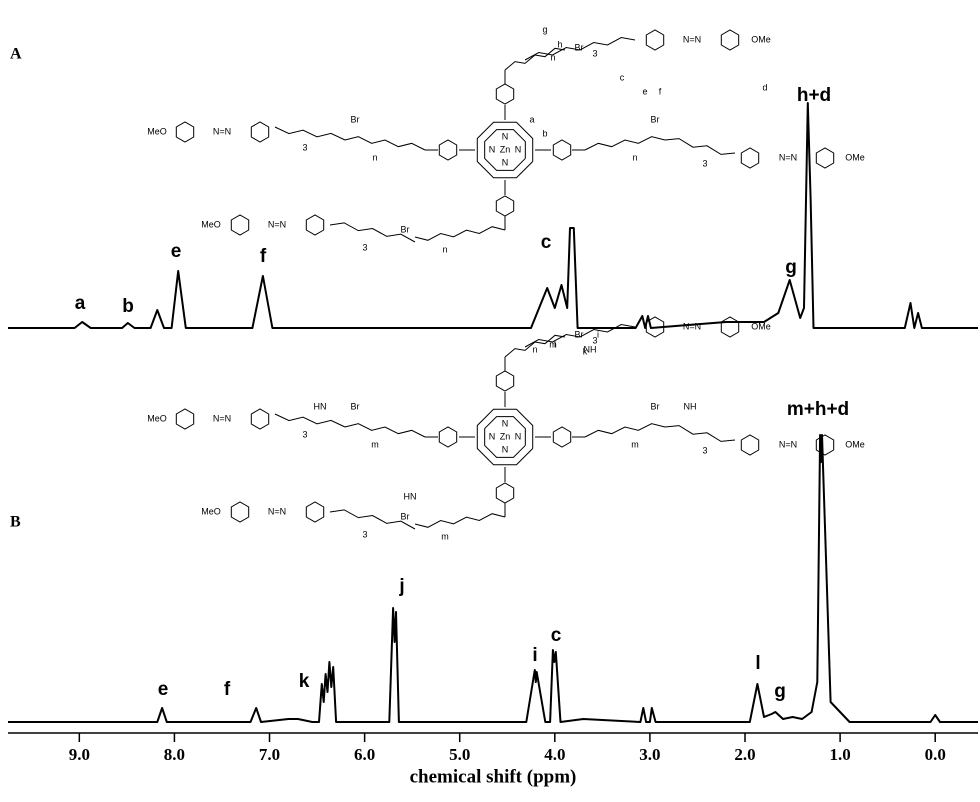 The width and height of the screenshot is (980, 802). I want to click on peak-label: b, so click(128, 306).